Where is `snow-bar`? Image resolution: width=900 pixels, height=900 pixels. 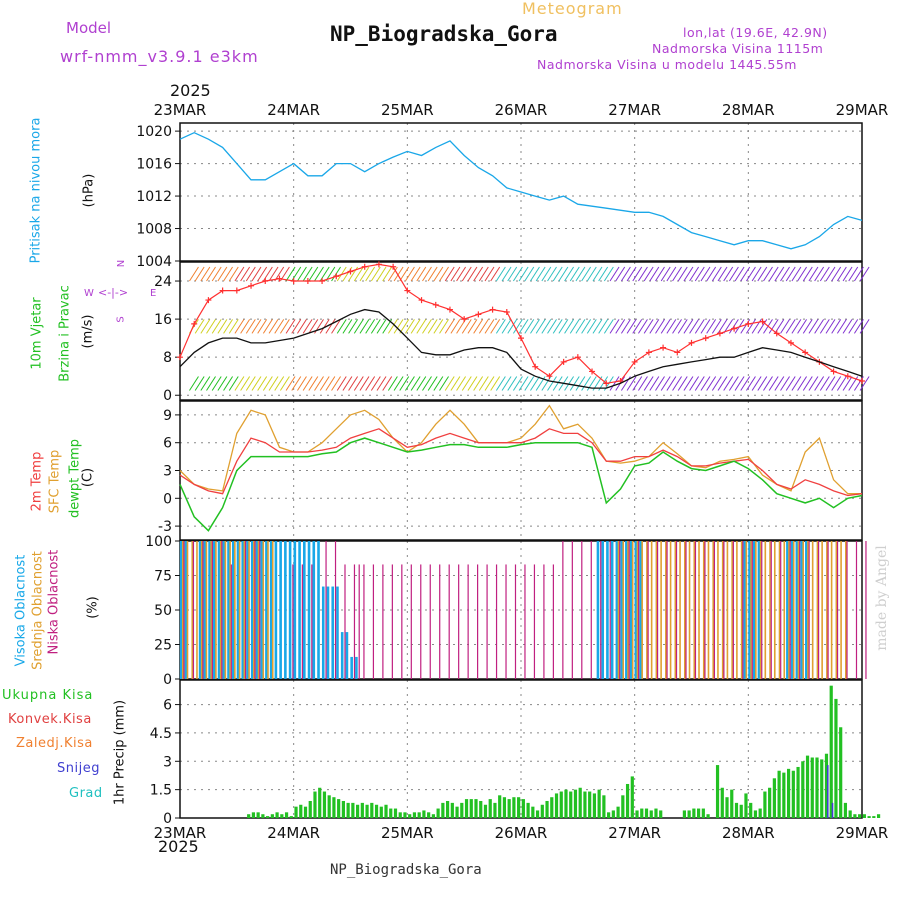 snow-bar is located at coordinates (832, 810).